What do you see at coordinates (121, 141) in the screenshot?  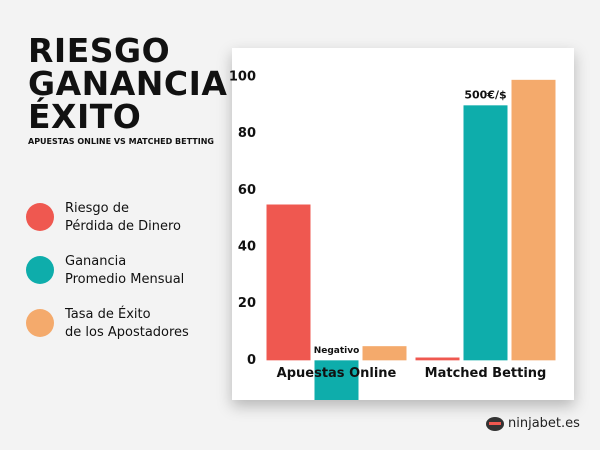 I see `subtitle: APUESTAS ONLINE VS MATCHED BETTING` at bounding box center [121, 141].